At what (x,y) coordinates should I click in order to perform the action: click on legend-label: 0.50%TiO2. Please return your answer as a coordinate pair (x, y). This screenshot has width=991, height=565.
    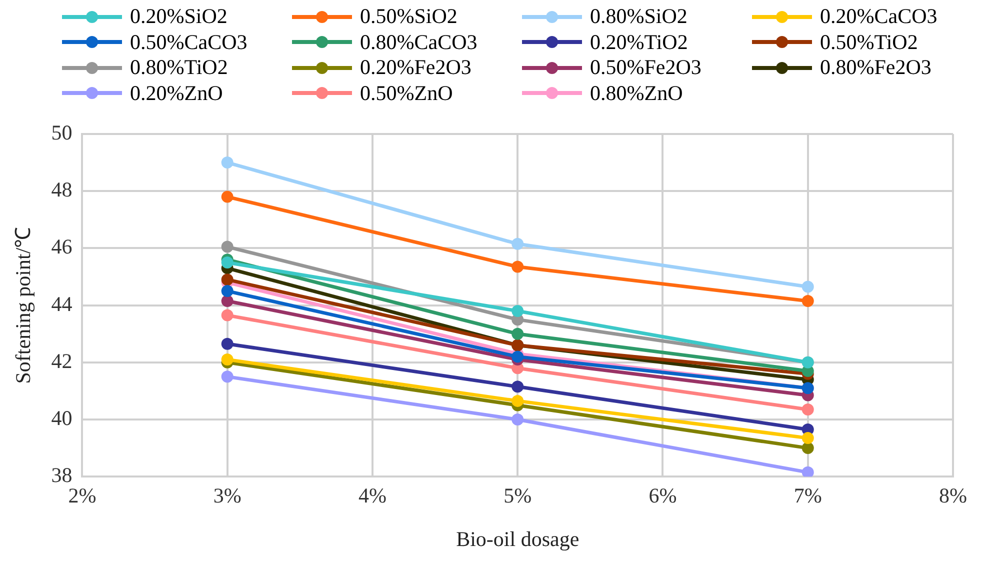
    Looking at the image, I should click on (869, 42).